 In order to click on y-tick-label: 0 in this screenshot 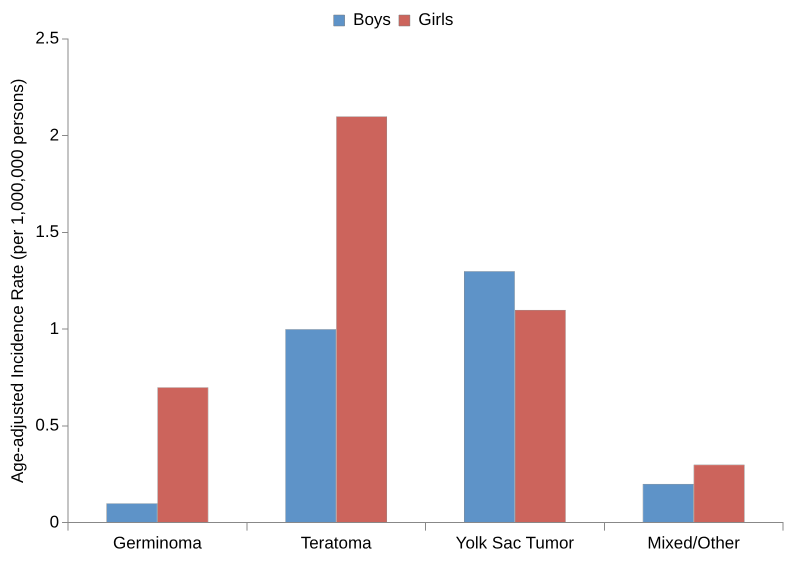, I will do `click(55, 522)`.